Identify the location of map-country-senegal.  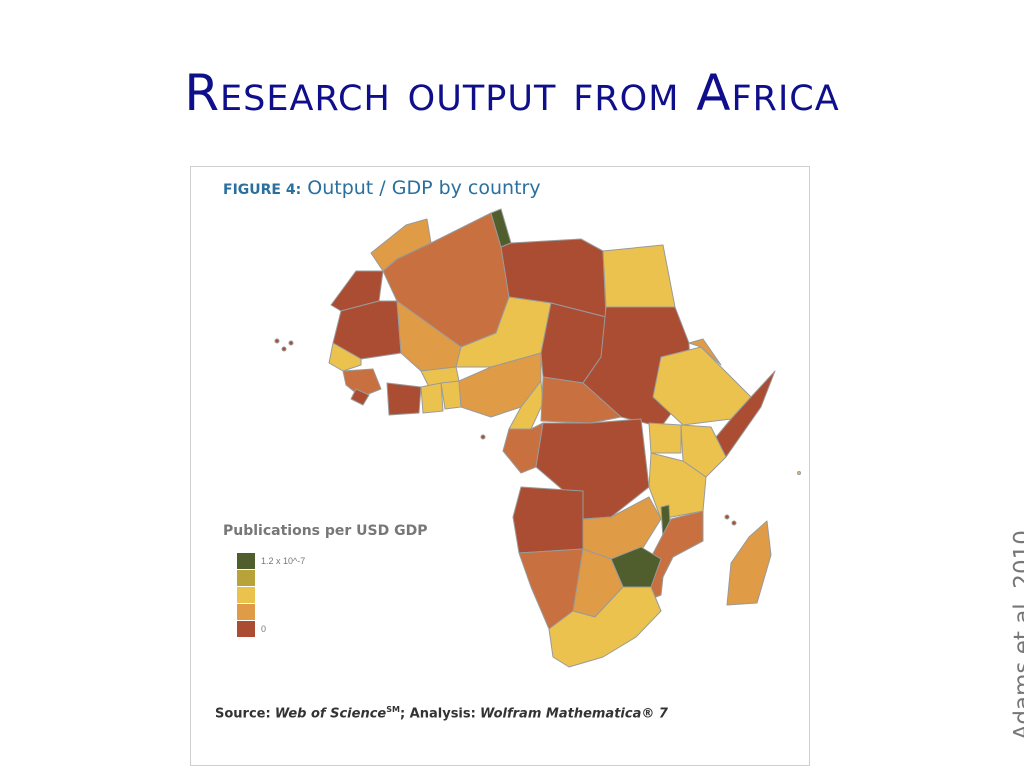
(345, 357).